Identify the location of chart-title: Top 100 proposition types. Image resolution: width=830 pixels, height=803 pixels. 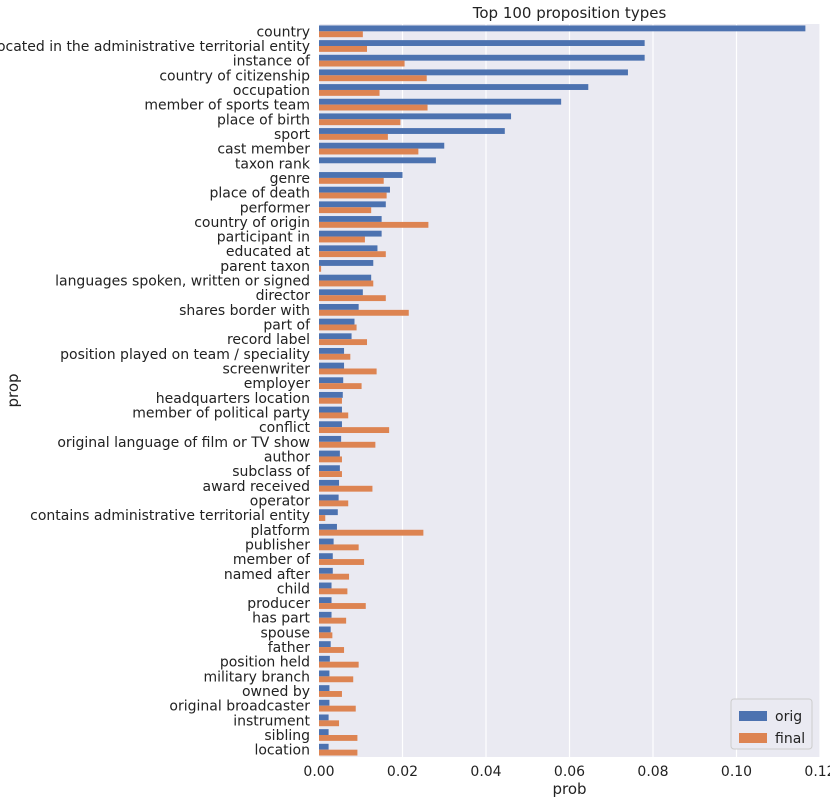
(569, 13).